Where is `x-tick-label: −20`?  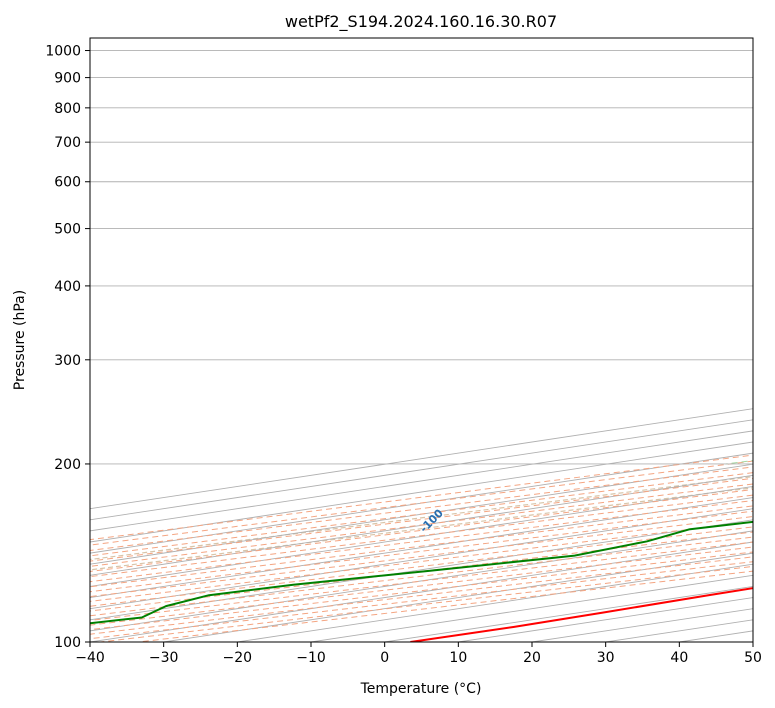 x-tick-label: −20 is located at coordinates (238, 658).